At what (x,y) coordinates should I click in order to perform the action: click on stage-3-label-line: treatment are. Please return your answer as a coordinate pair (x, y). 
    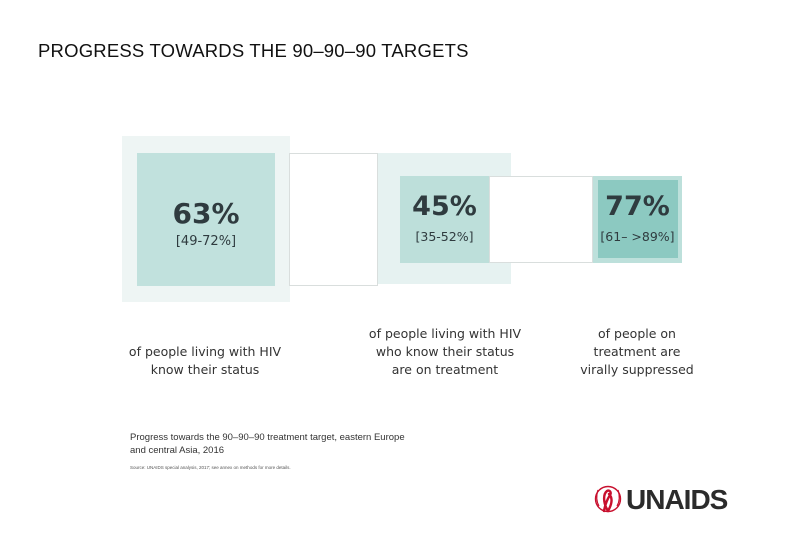
    Looking at the image, I should click on (637, 352).